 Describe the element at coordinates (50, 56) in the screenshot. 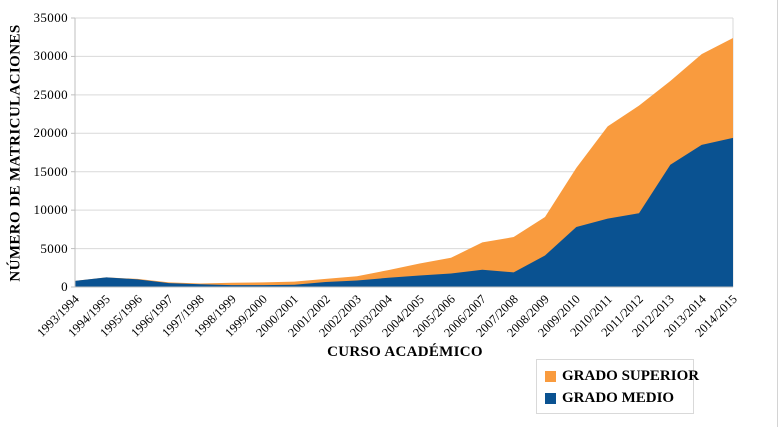

I see `y-tick-label-30000: 30000` at that location.